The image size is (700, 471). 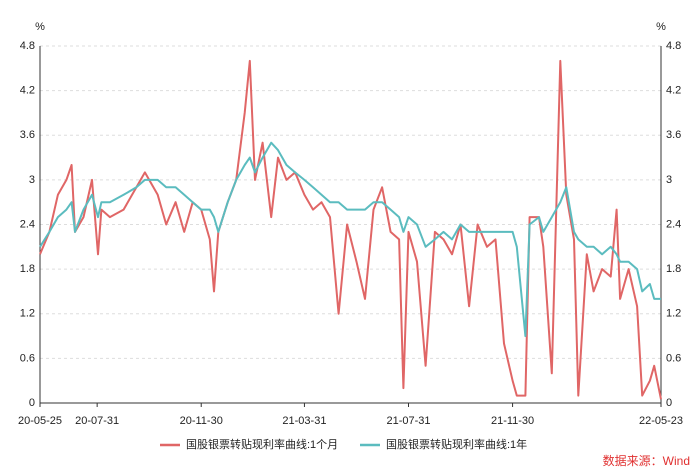 I want to click on y2-tick-label: 1.8, so click(x=673, y=269).